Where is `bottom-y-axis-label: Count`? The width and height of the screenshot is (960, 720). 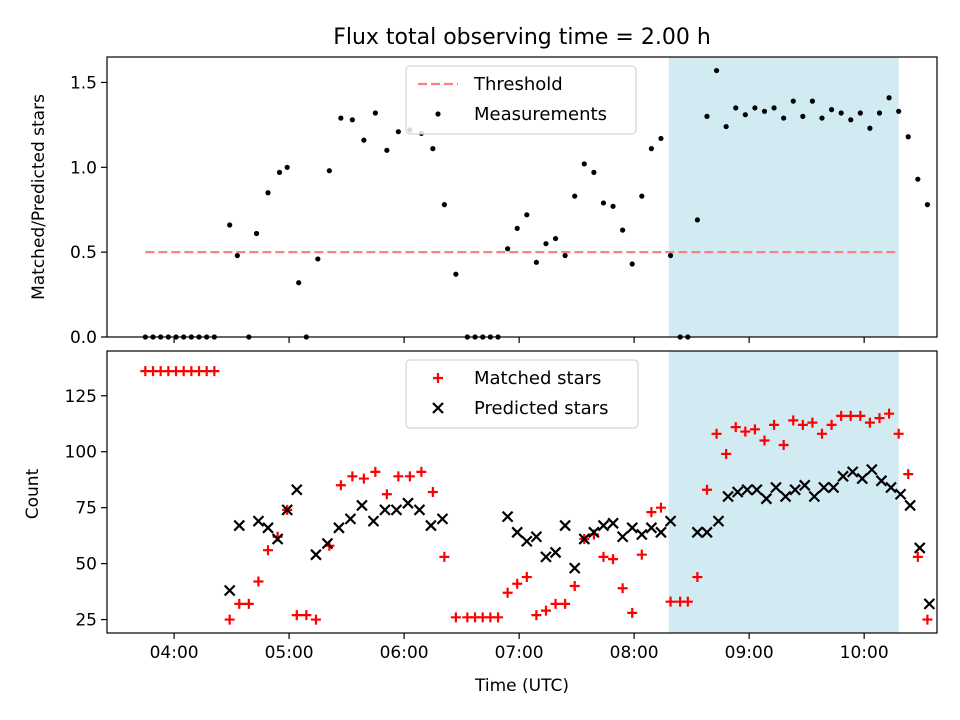 bottom-y-axis-label: Count is located at coordinates (33, 493).